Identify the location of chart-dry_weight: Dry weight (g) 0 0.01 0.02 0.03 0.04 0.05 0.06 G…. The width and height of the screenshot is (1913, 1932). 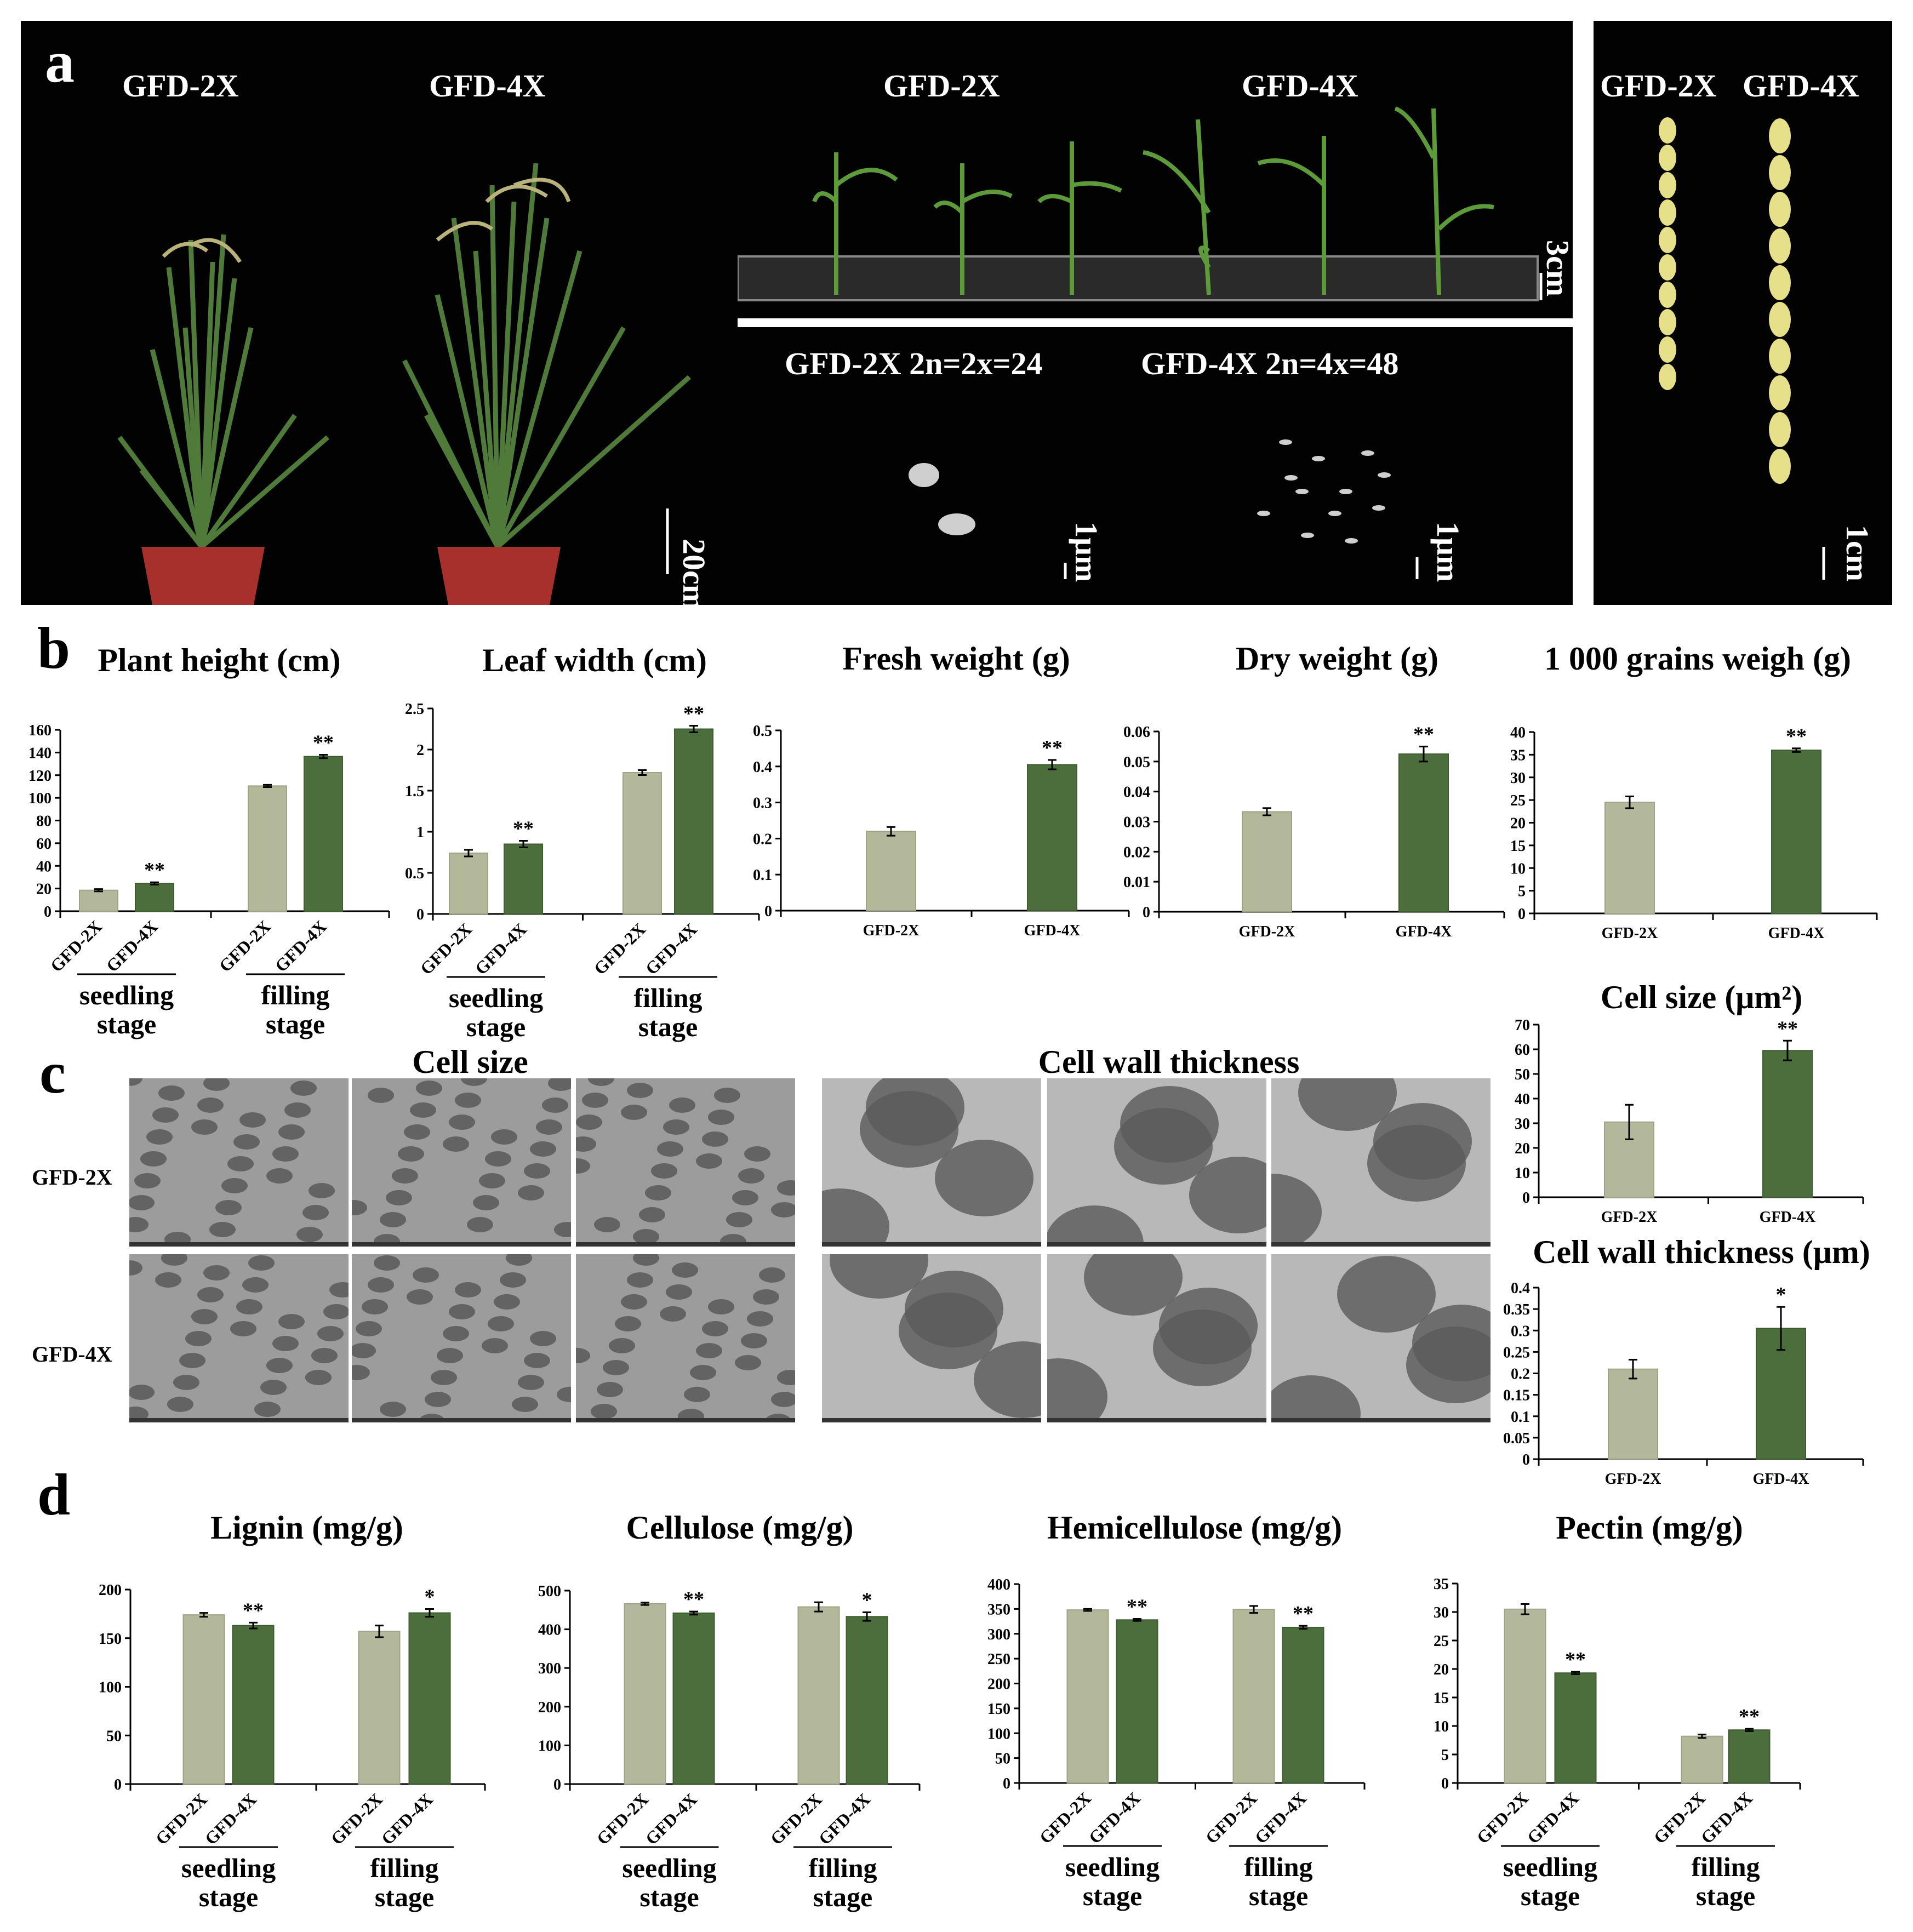
(1314, 790).